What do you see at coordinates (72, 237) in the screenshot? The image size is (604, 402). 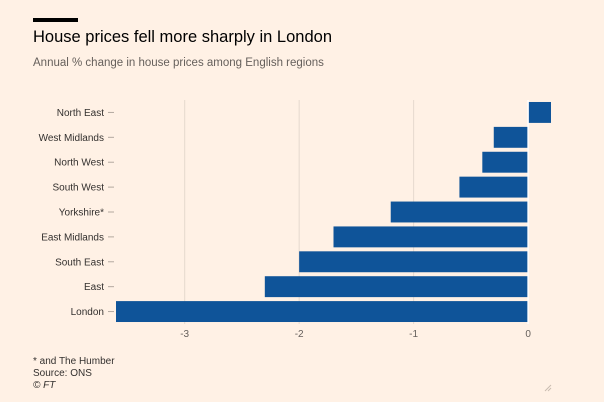 I see `category-label: East Midlands` at bounding box center [72, 237].